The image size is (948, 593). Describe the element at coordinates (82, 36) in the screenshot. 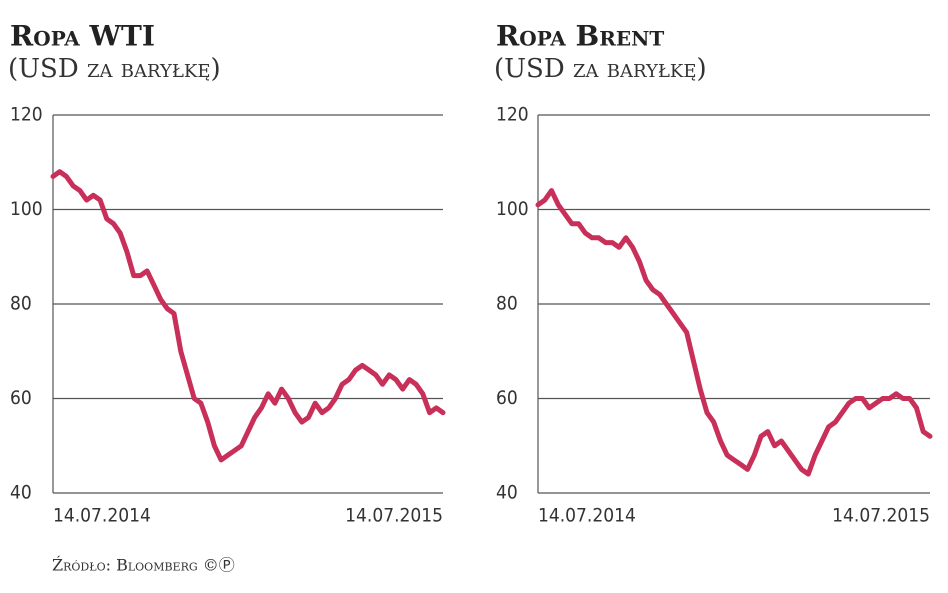

I see `chart-title: Ropa WTI` at that location.